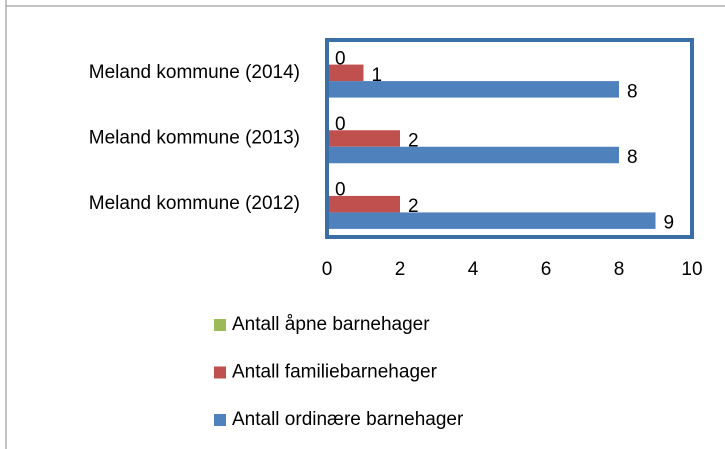  What do you see at coordinates (331, 324) in the screenshot?
I see `legend-label: Antall åpne barnehager` at bounding box center [331, 324].